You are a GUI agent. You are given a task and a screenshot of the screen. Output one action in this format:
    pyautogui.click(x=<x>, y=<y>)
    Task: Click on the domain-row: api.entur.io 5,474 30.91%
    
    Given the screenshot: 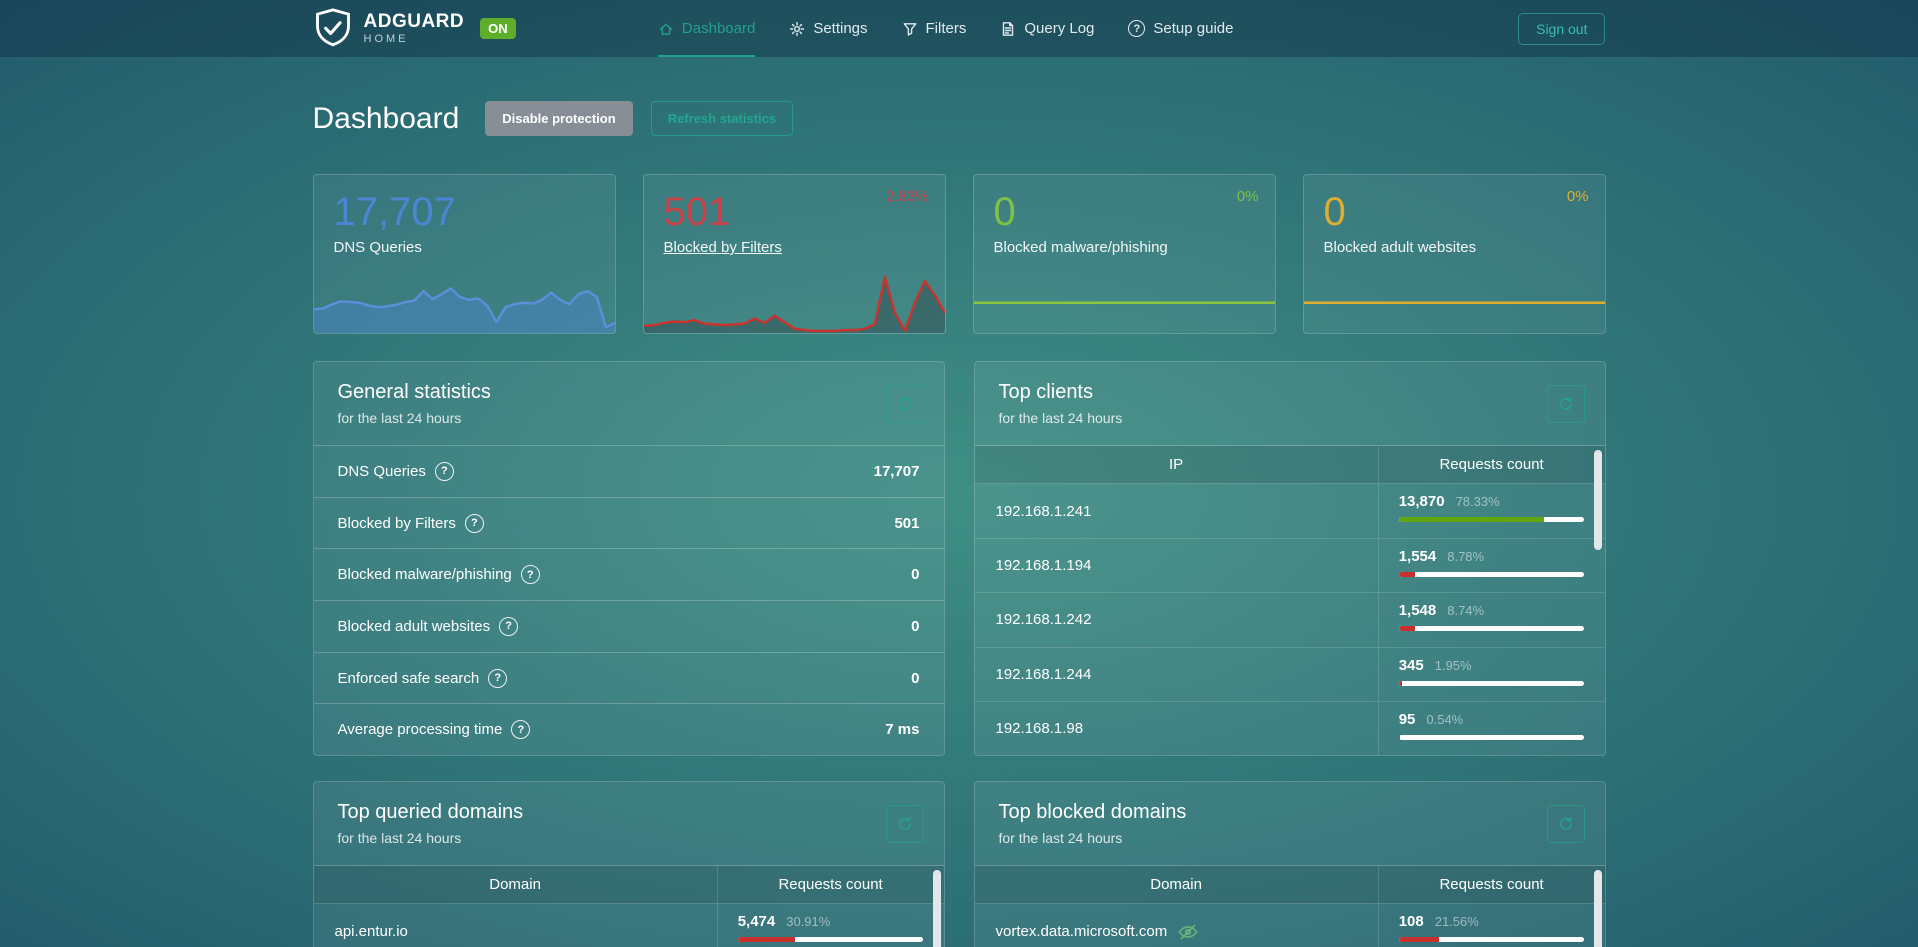 What is the action you would take?
    pyautogui.click(x=629, y=925)
    